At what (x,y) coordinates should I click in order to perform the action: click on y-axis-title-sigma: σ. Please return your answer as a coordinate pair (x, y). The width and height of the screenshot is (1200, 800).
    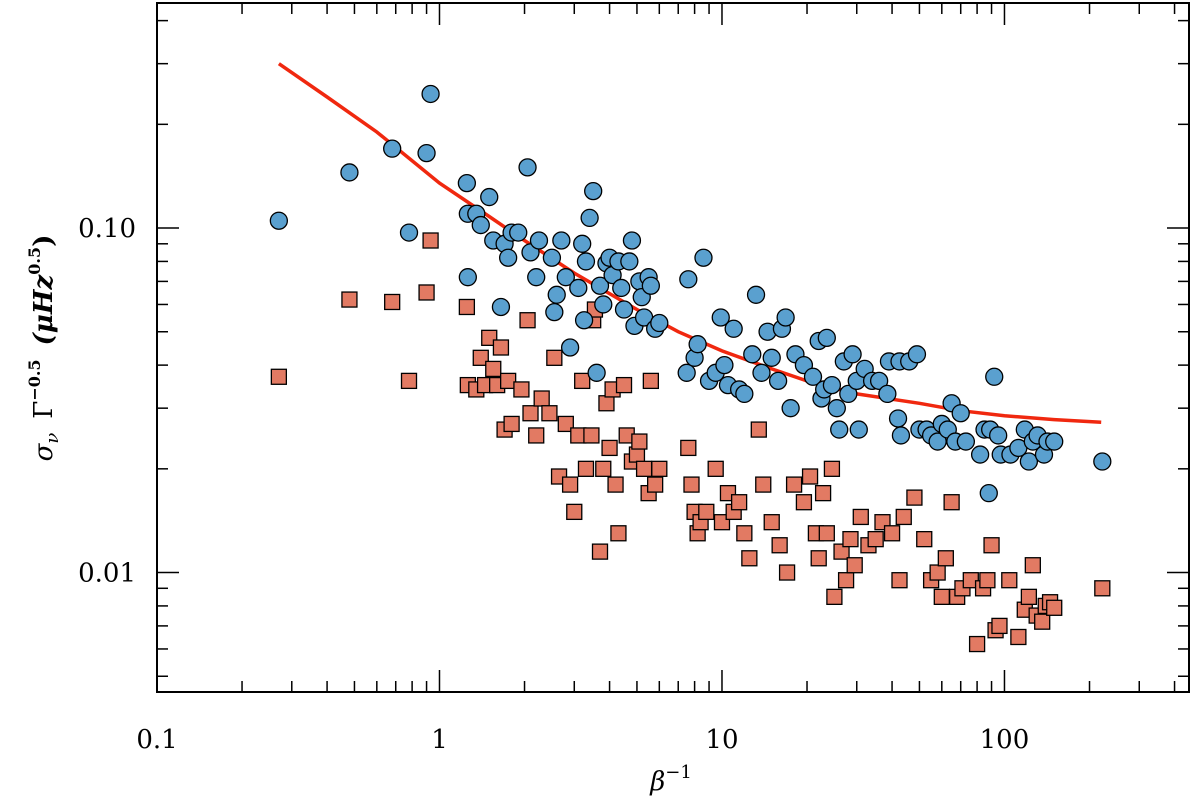
    Looking at the image, I should click on (44, 451).